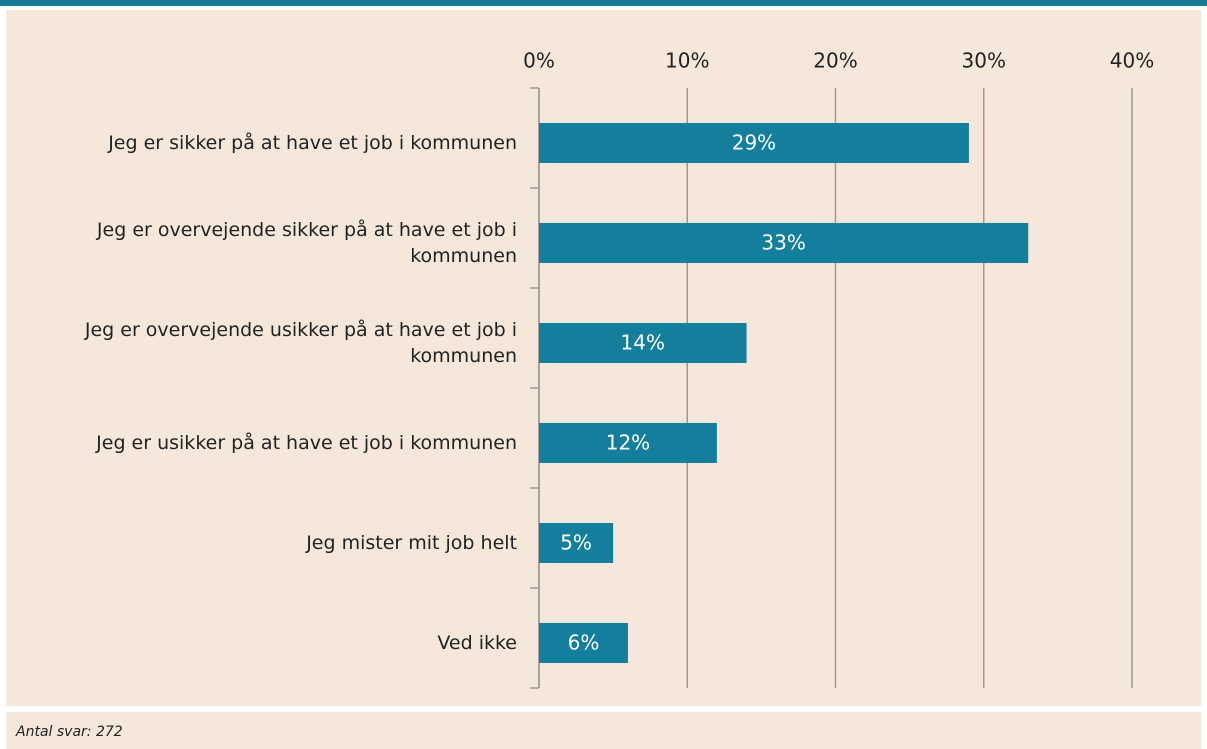  I want to click on note: Antal svar: 272, so click(69, 732).